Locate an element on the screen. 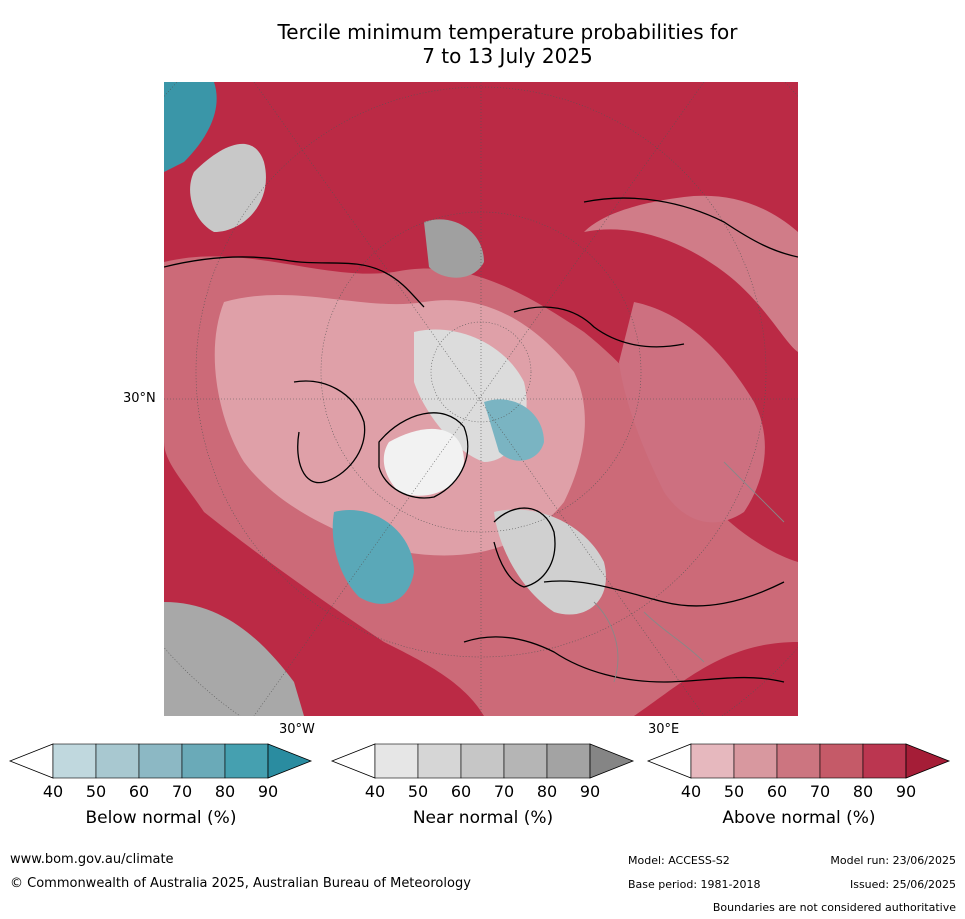 The height and width of the screenshot is (919, 965). teal-region-atlantic is located at coordinates (373, 557).